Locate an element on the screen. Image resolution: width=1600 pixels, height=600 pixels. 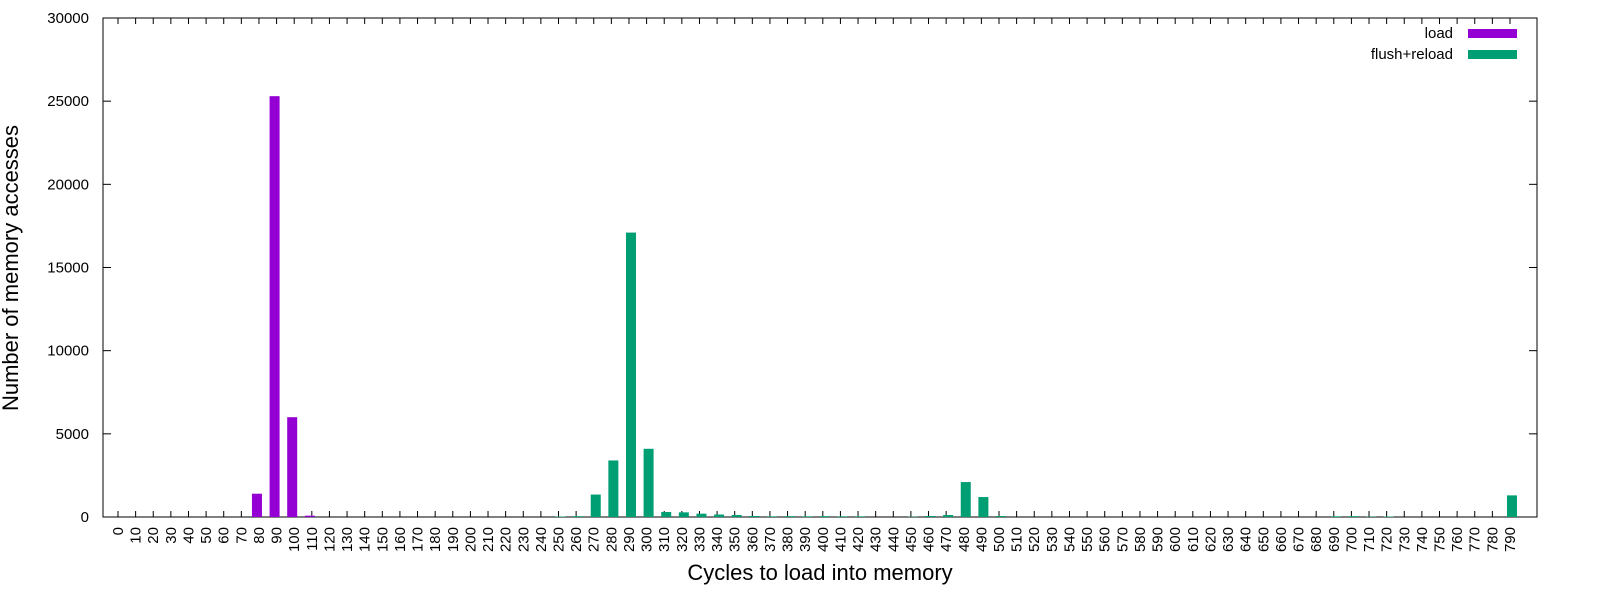
x-tick-label: 420 is located at coordinates (858, 539).